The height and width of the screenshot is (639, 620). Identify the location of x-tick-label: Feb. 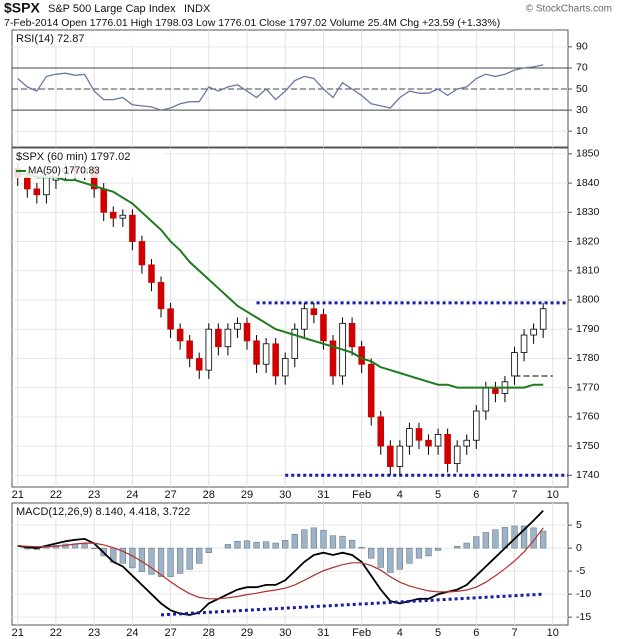
(361, 633).